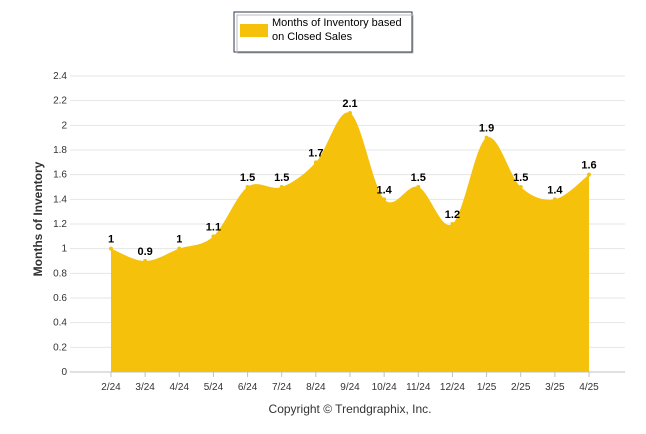  I want to click on x-tick-label: 11/24, so click(418, 387).